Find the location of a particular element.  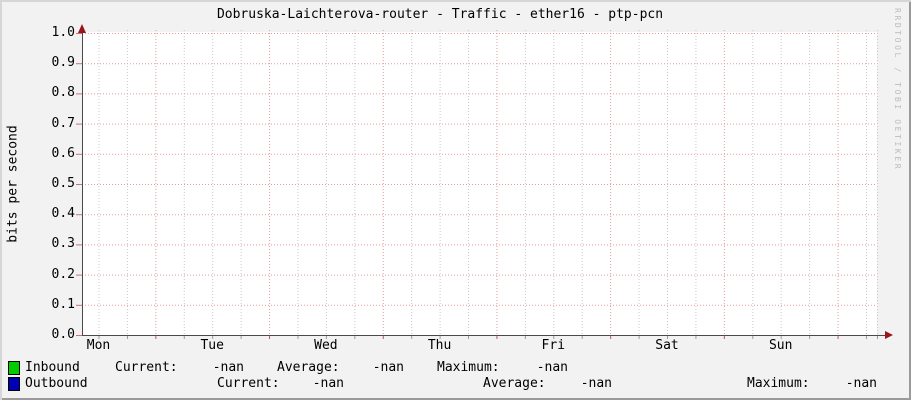

x-day-label: Fri is located at coordinates (553, 345).